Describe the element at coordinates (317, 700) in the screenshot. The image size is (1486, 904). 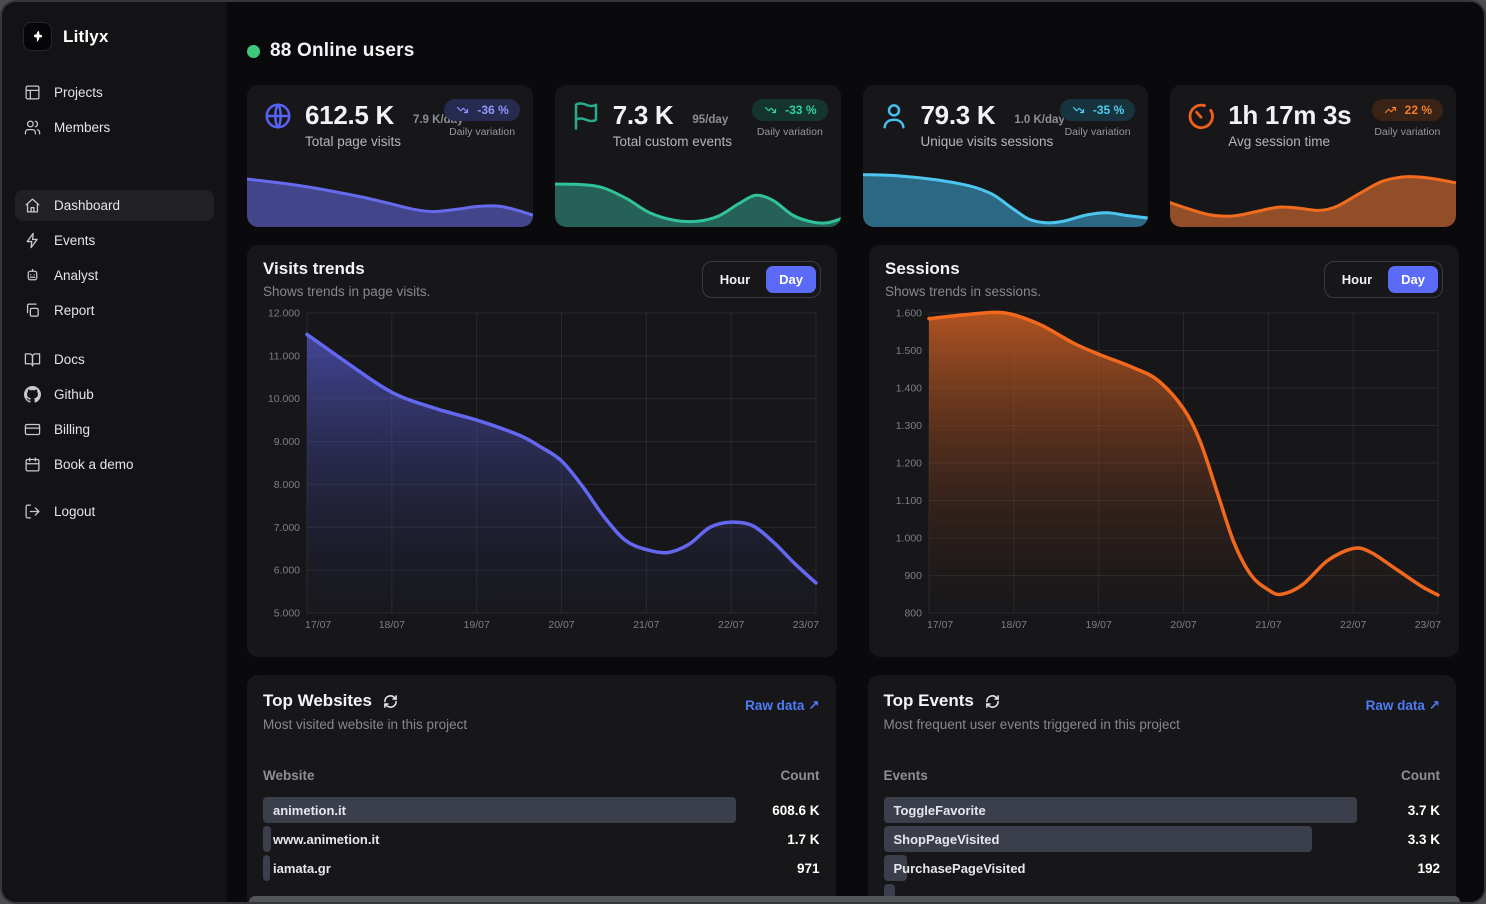
I see `table-title: Top Websites` at that location.